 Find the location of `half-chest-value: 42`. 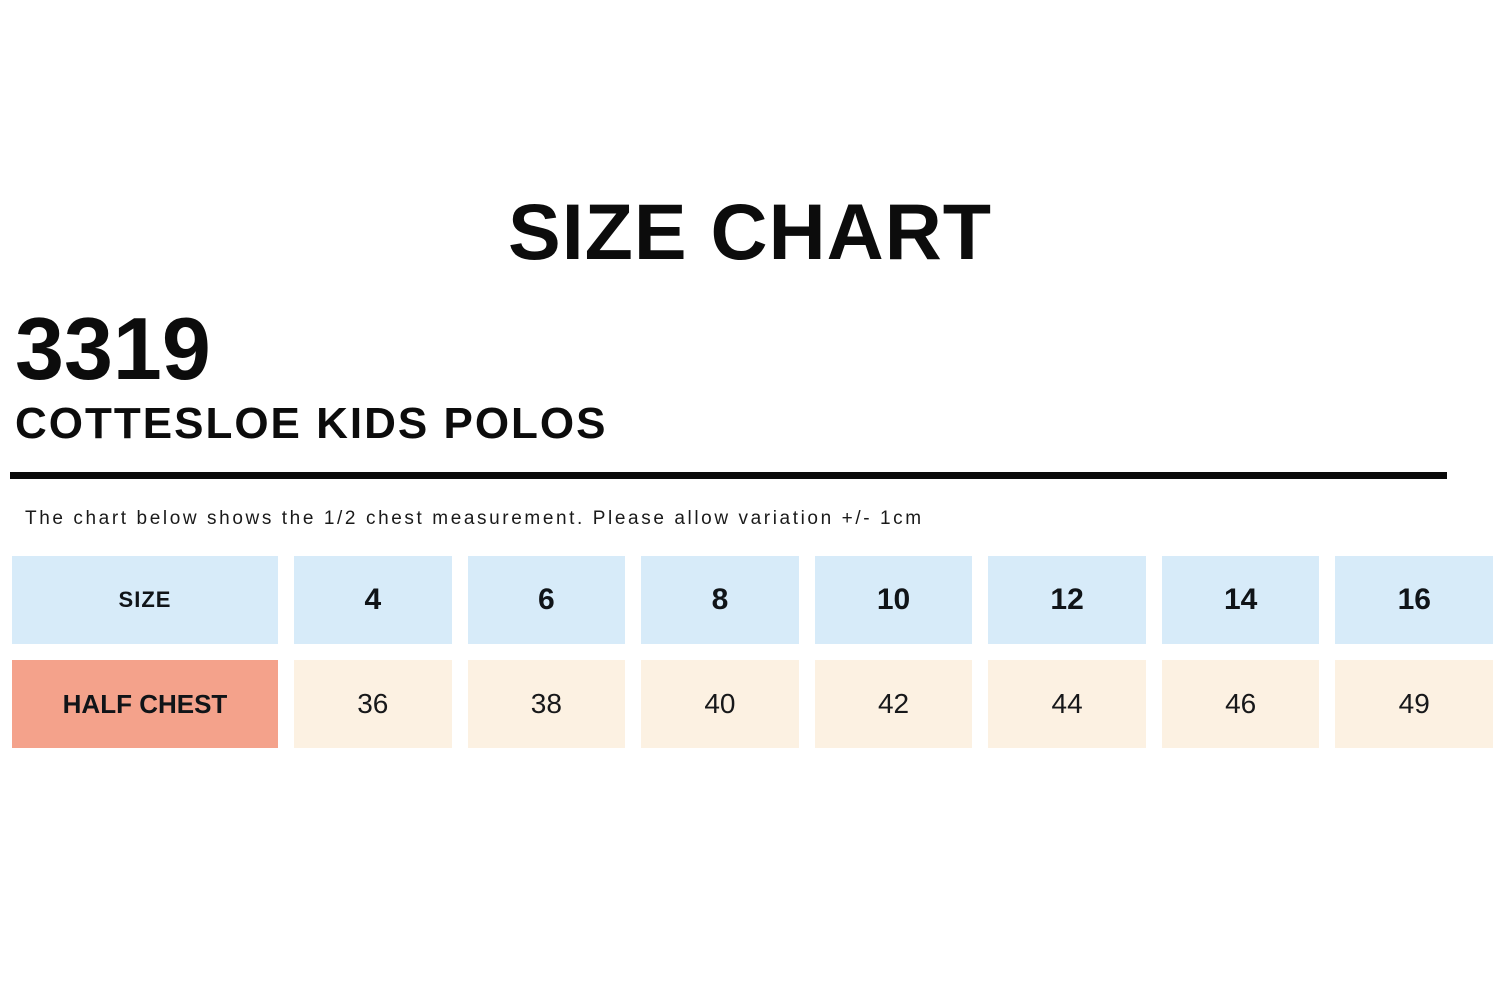

half-chest-value: 42 is located at coordinates (893, 703).